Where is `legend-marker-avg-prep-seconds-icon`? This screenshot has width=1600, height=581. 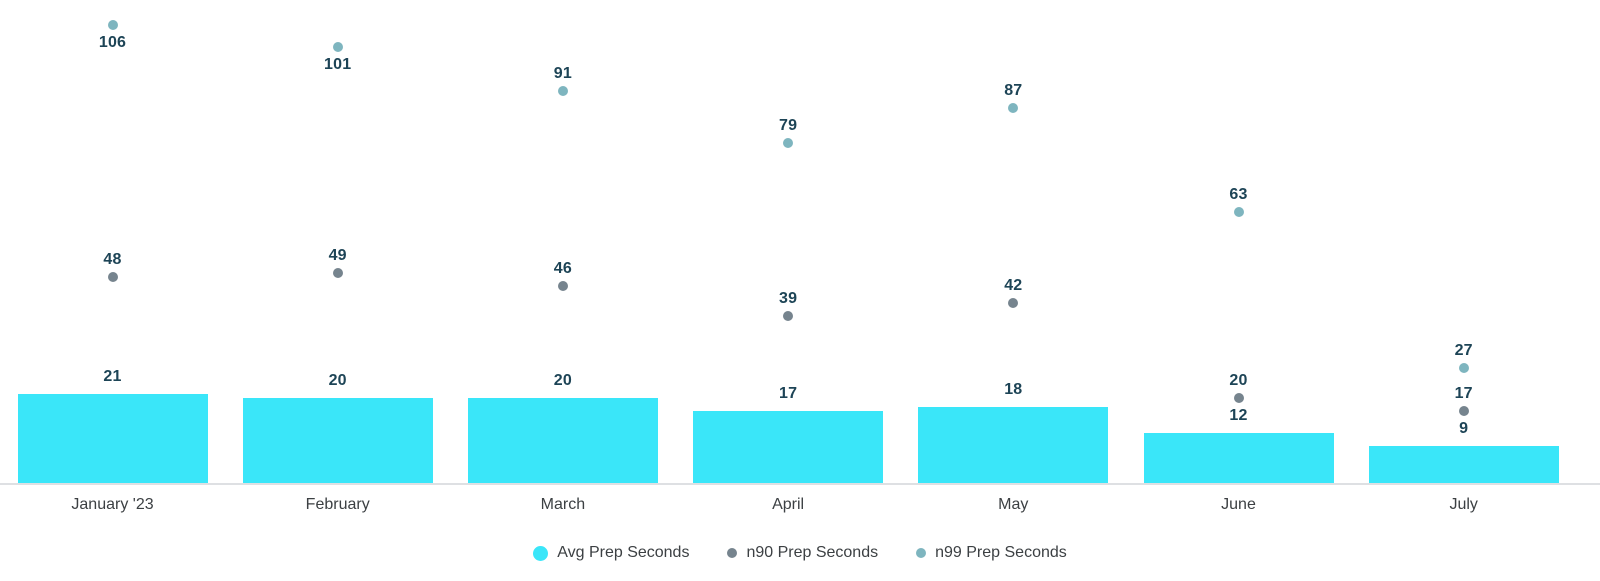 legend-marker-avg-prep-seconds-icon is located at coordinates (541, 553).